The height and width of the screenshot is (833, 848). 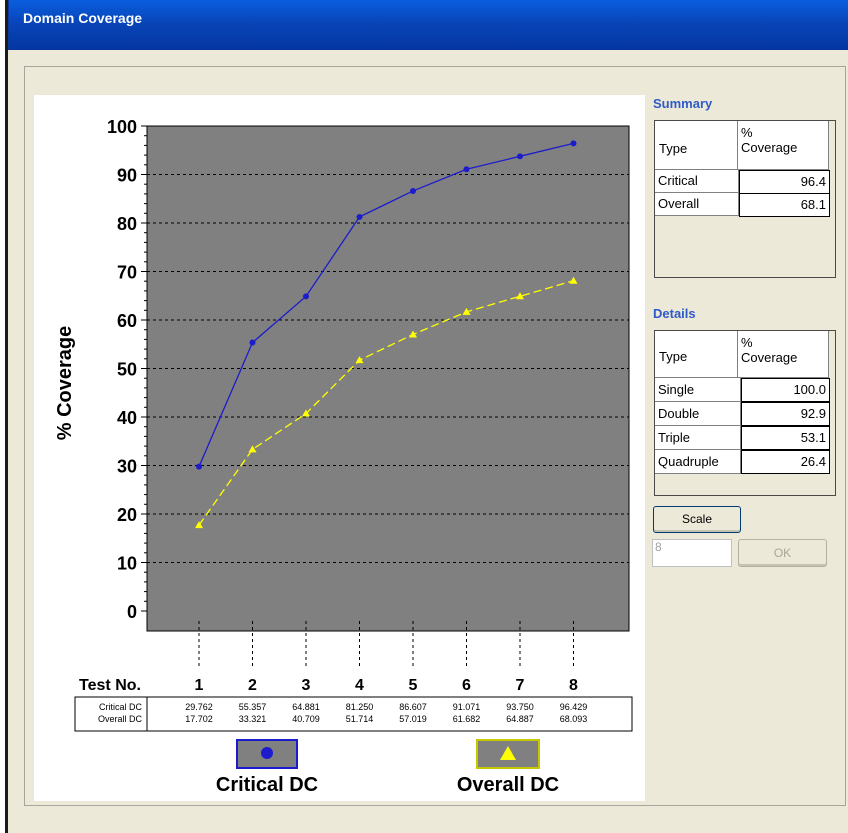 What do you see at coordinates (306, 685) in the screenshot?
I see `x-tick-label: 3` at bounding box center [306, 685].